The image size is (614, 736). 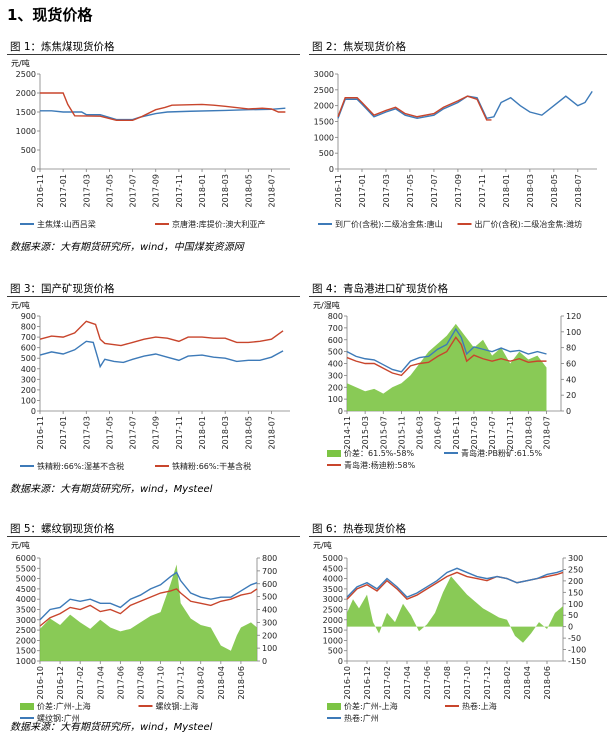 What do you see at coordinates (389, 224) in the screenshot?
I see `legend-label: 到厂价(含税):二级冶金焦:唐山` at bounding box center [389, 224].